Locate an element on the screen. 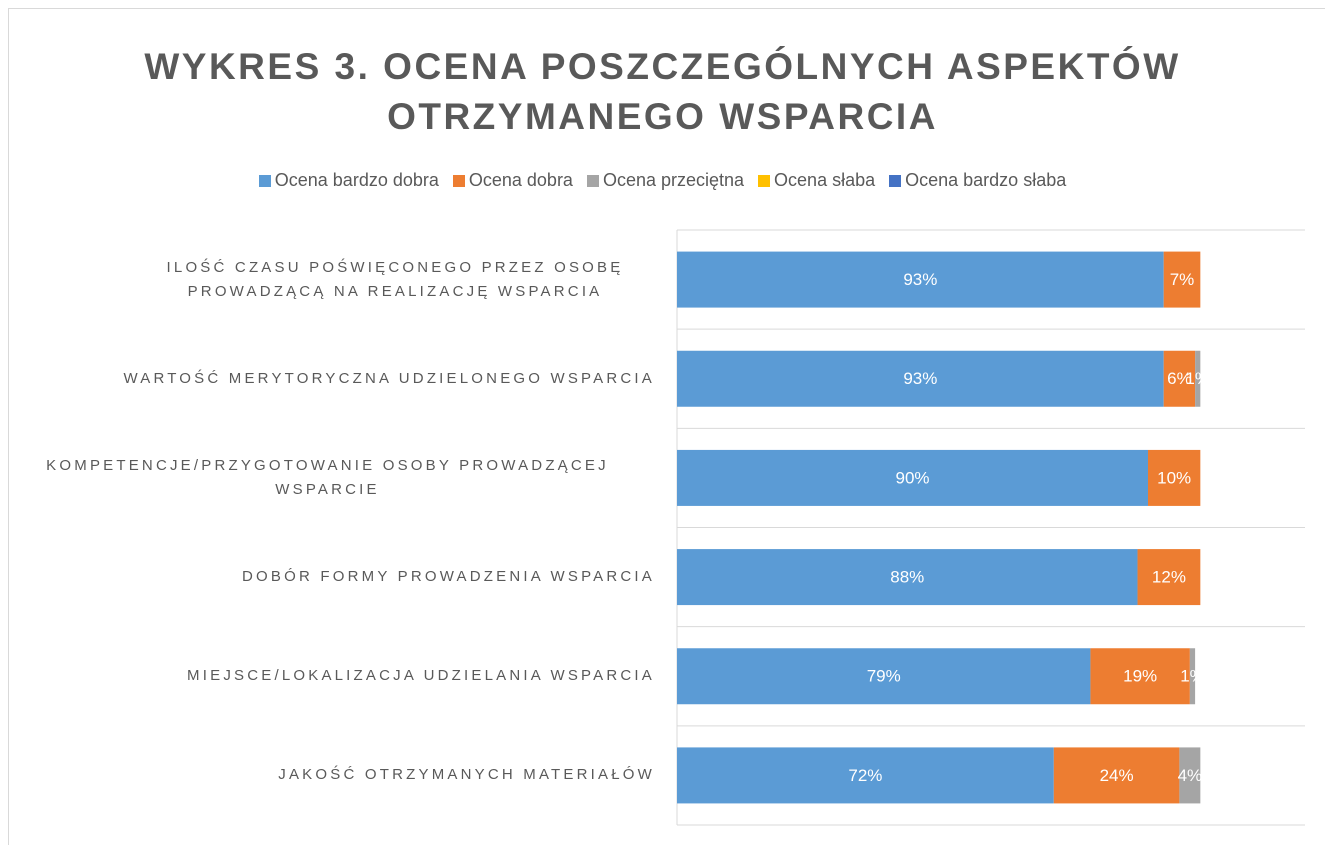  data-label: 10% is located at coordinates (1174, 477).